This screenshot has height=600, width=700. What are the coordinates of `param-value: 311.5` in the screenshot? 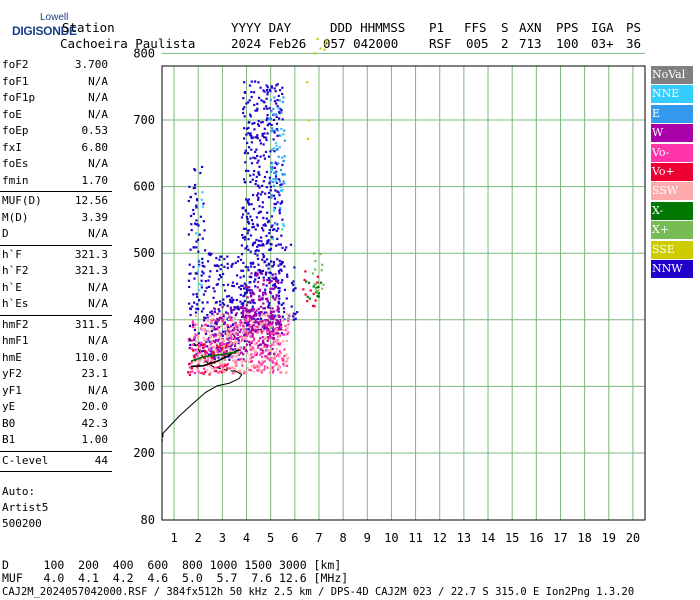 It's located at (91, 324).